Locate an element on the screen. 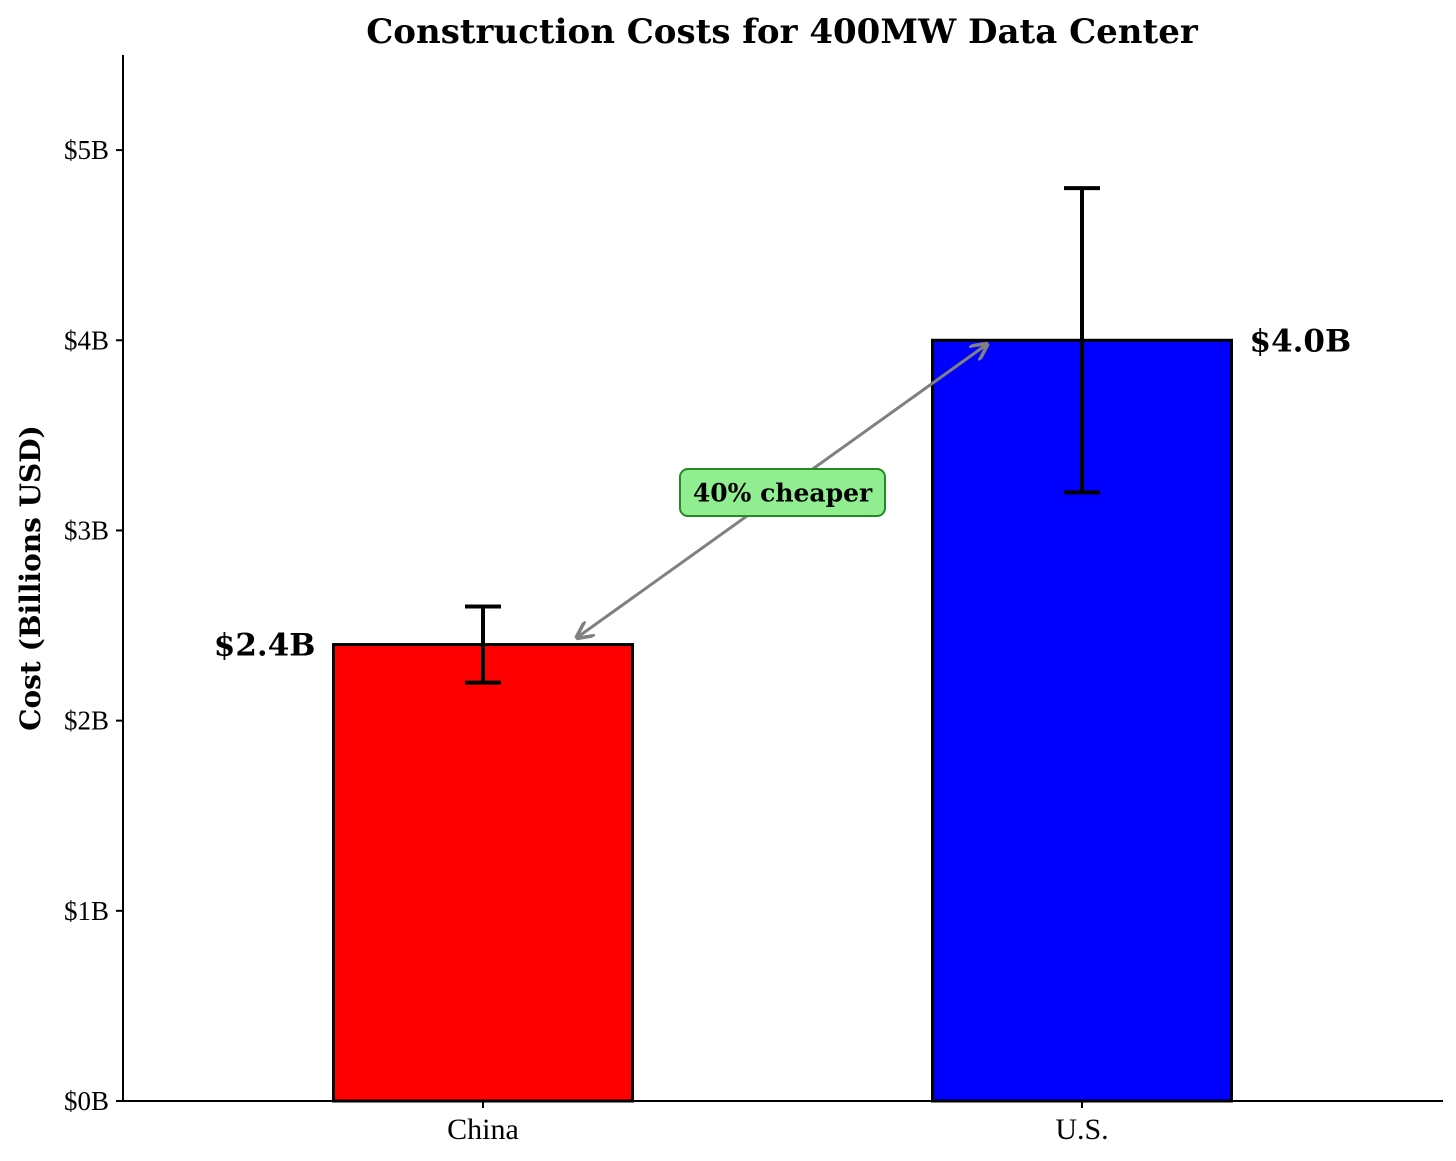 This screenshot has width=1456, height=1161. x-tick-label: China is located at coordinates (483, 1129).